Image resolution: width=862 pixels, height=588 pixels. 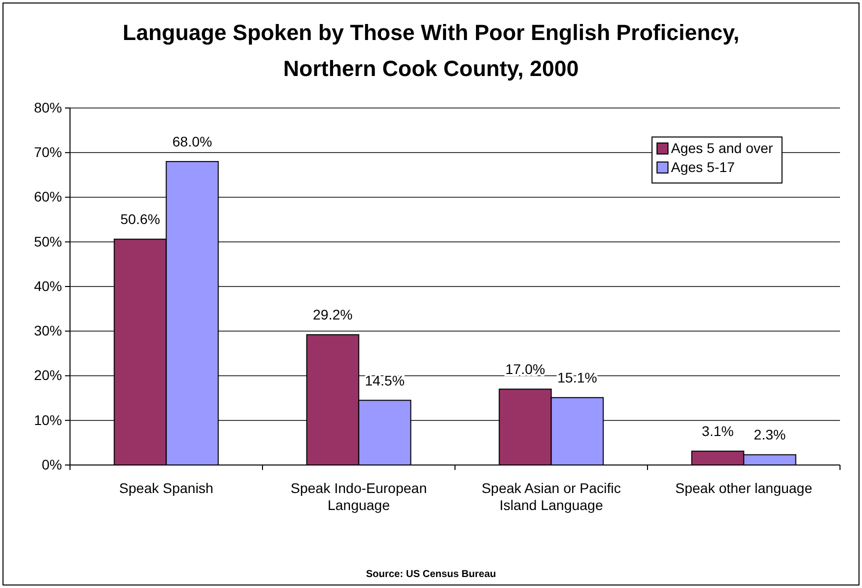 What do you see at coordinates (525, 369) in the screenshot?
I see `data-label: 17.0%` at bounding box center [525, 369].